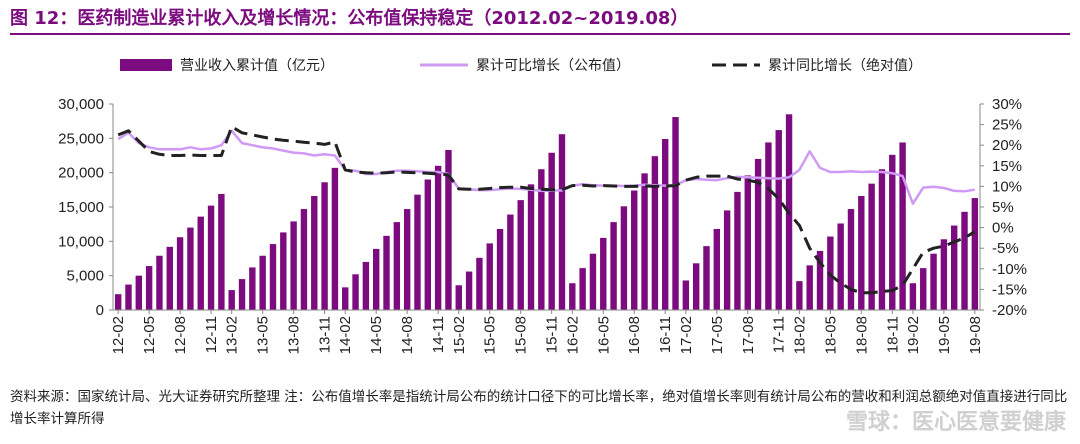  What do you see at coordinates (540, 34) in the screenshot?
I see `title-rule` at bounding box center [540, 34].